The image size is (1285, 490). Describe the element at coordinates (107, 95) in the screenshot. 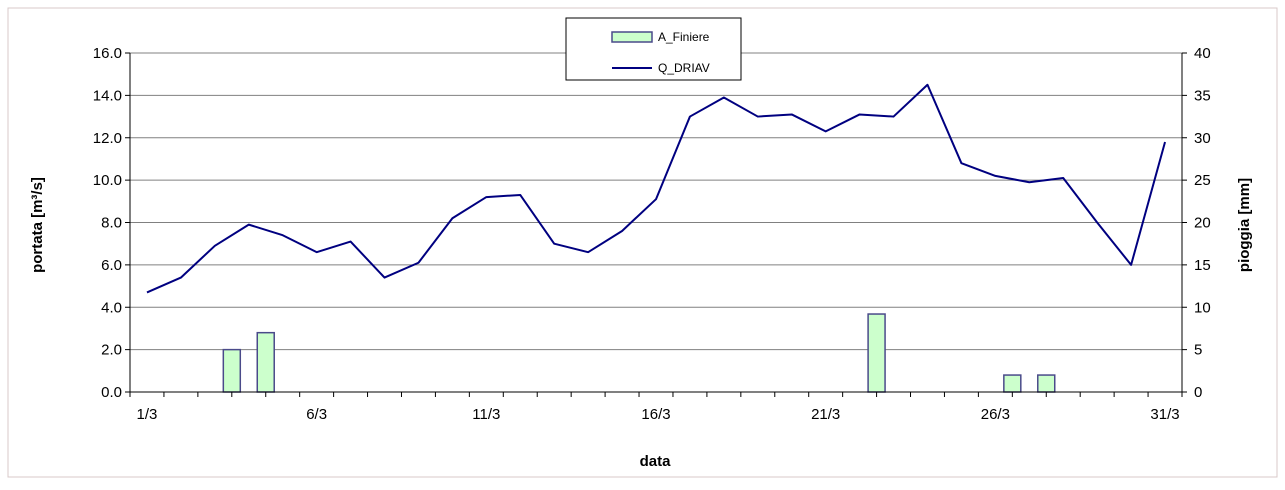

I see `y-left-tick-label: 14.0` at that location.